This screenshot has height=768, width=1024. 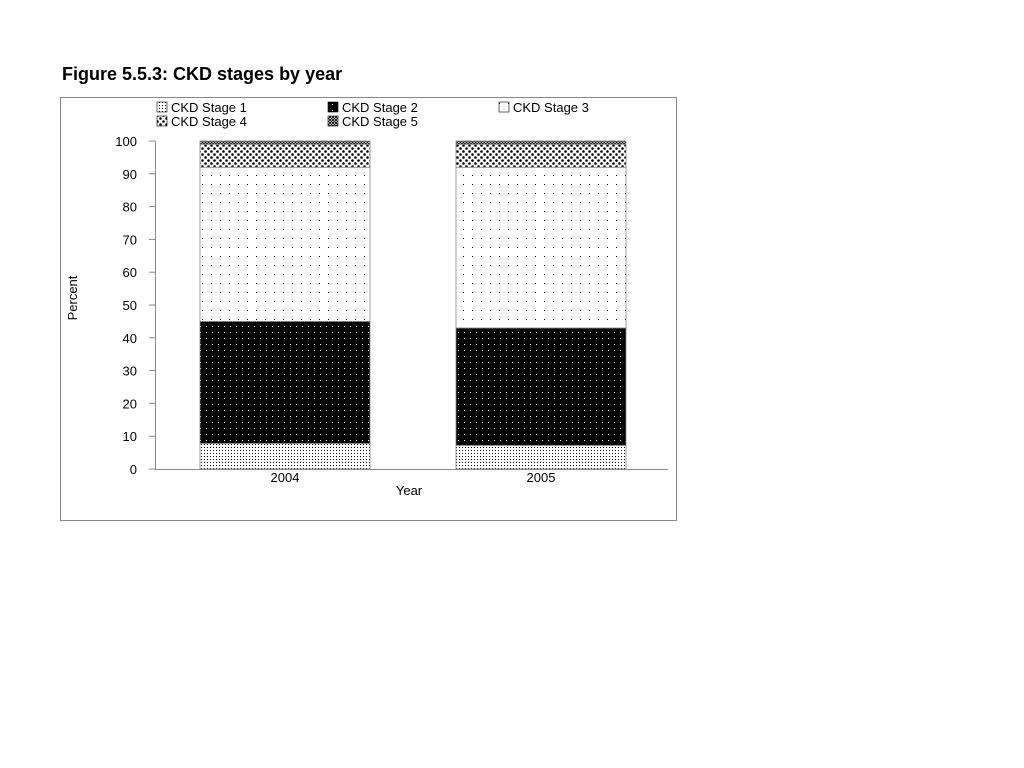 I want to click on figure-title: Figure 5.5.3: CKD stages by year, so click(x=202, y=74).